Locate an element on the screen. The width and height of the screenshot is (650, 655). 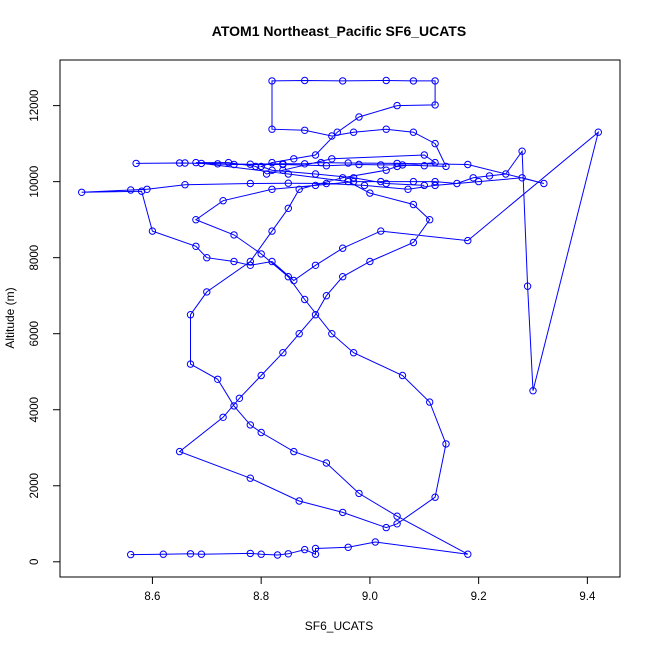
x-axis-label: SF6_UCATS is located at coordinates (339, 626).